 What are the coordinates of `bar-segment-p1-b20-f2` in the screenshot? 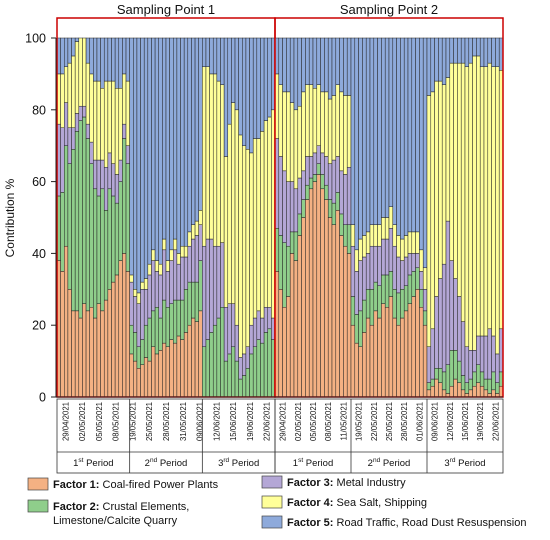 It's located at (127, 217).